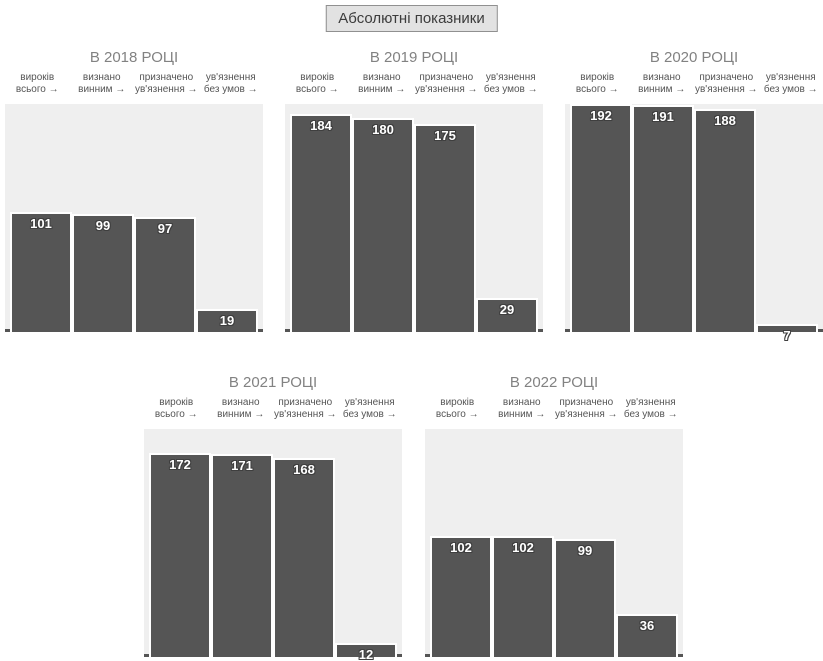 Image resolution: width=823 pixels, height=661 pixels. What do you see at coordinates (725, 120) in the screenshot?
I see `bar-value-label: 188` at bounding box center [725, 120].